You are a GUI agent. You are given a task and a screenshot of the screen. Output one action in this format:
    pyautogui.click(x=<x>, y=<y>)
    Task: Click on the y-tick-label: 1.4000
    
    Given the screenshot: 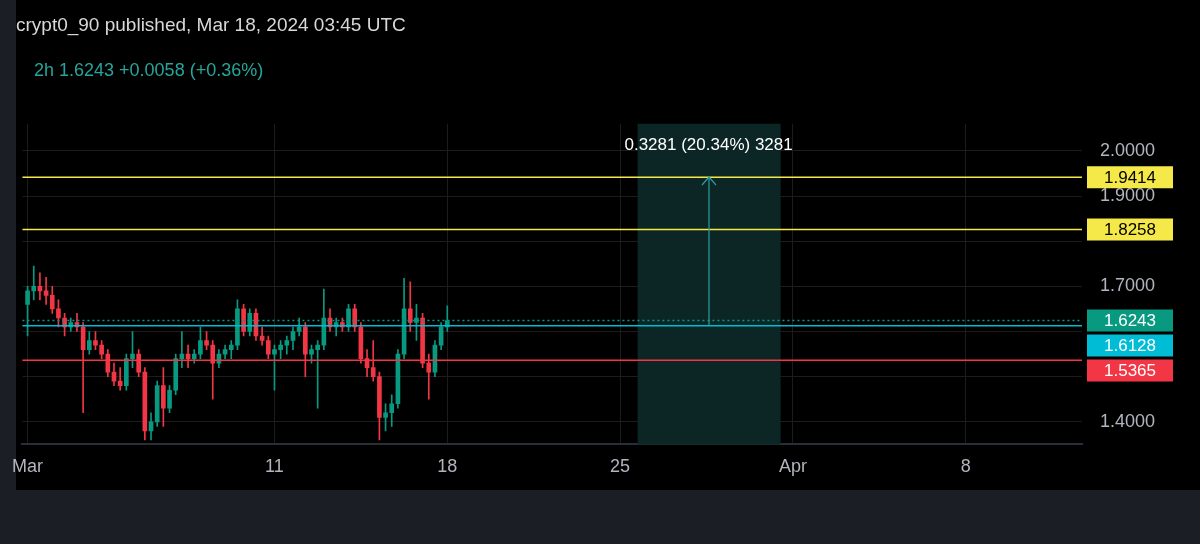 What is the action you would take?
    pyautogui.click(x=1128, y=420)
    